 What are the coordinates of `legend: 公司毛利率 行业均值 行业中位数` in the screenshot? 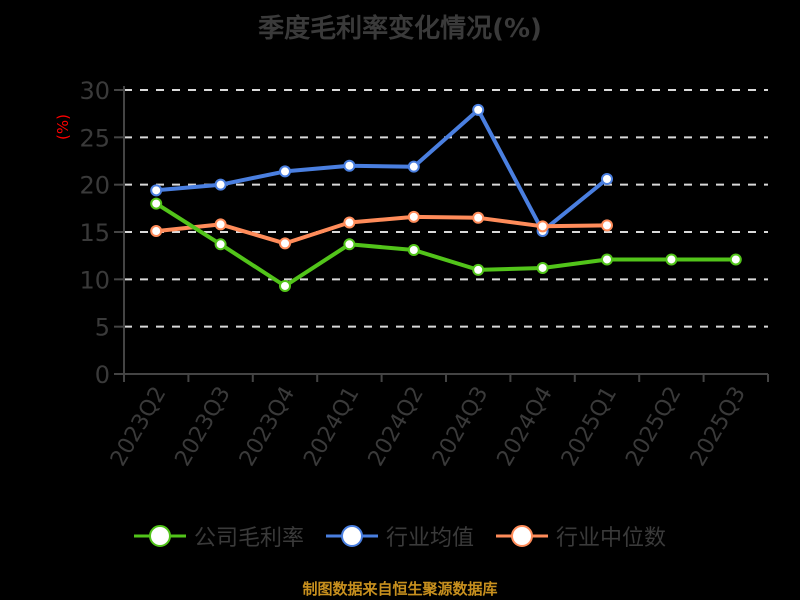 It's located at (400, 536).